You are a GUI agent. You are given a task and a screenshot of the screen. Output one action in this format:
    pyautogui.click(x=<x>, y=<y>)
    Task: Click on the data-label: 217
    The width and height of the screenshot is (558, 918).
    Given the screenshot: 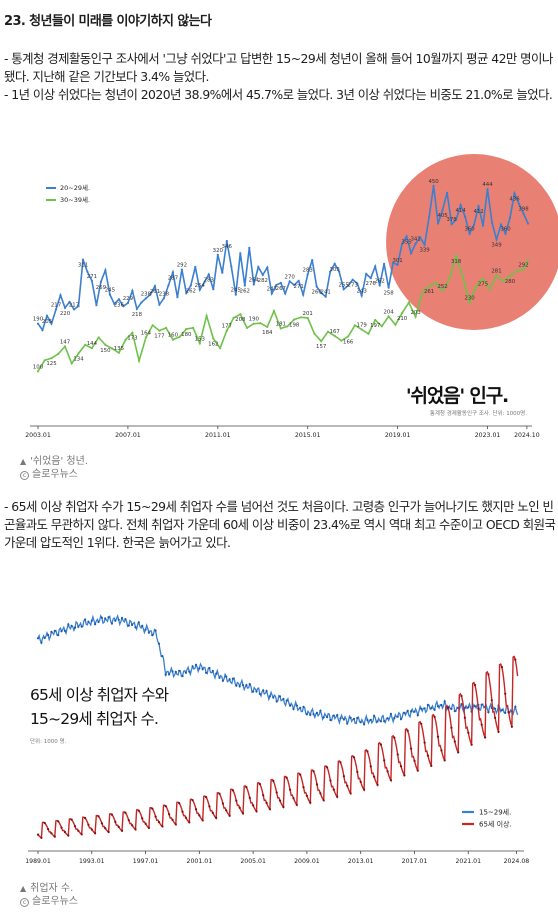 What is the action you would take?
    pyautogui.click(x=56, y=305)
    